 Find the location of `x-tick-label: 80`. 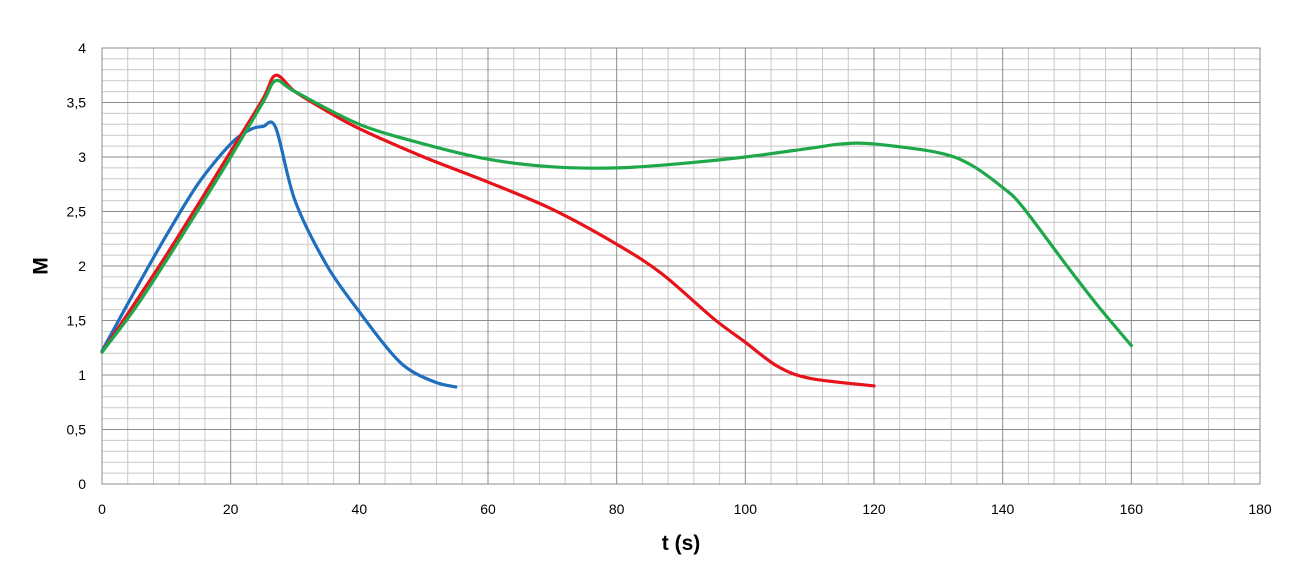

x-tick-label: 80 is located at coordinates (617, 509).